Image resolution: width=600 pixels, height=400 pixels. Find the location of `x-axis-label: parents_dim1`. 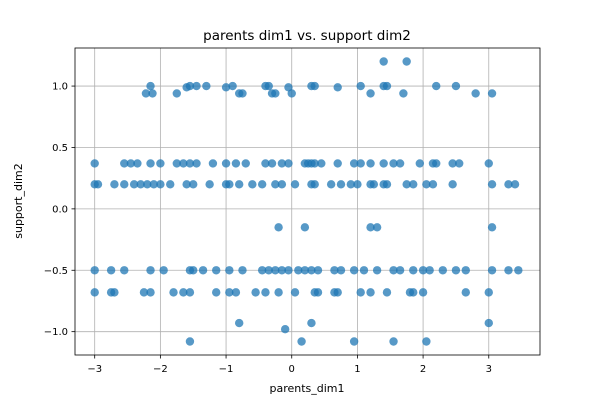

x-axis-label: parents_dim1 is located at coordinates (306, 388).